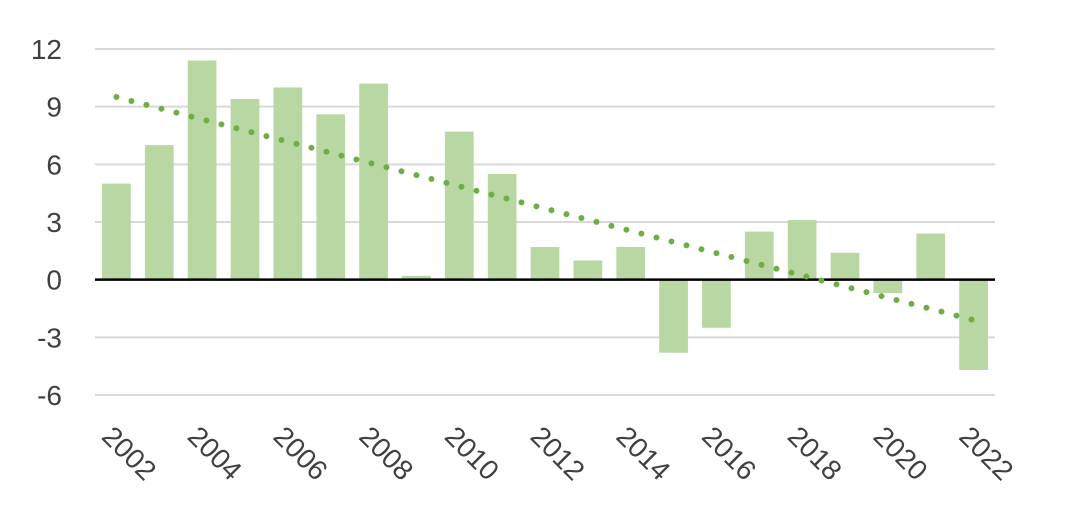 The height and width of the screenshot is (528, 1075). I want to click on y-tick-label: -6, so click(49, 395).